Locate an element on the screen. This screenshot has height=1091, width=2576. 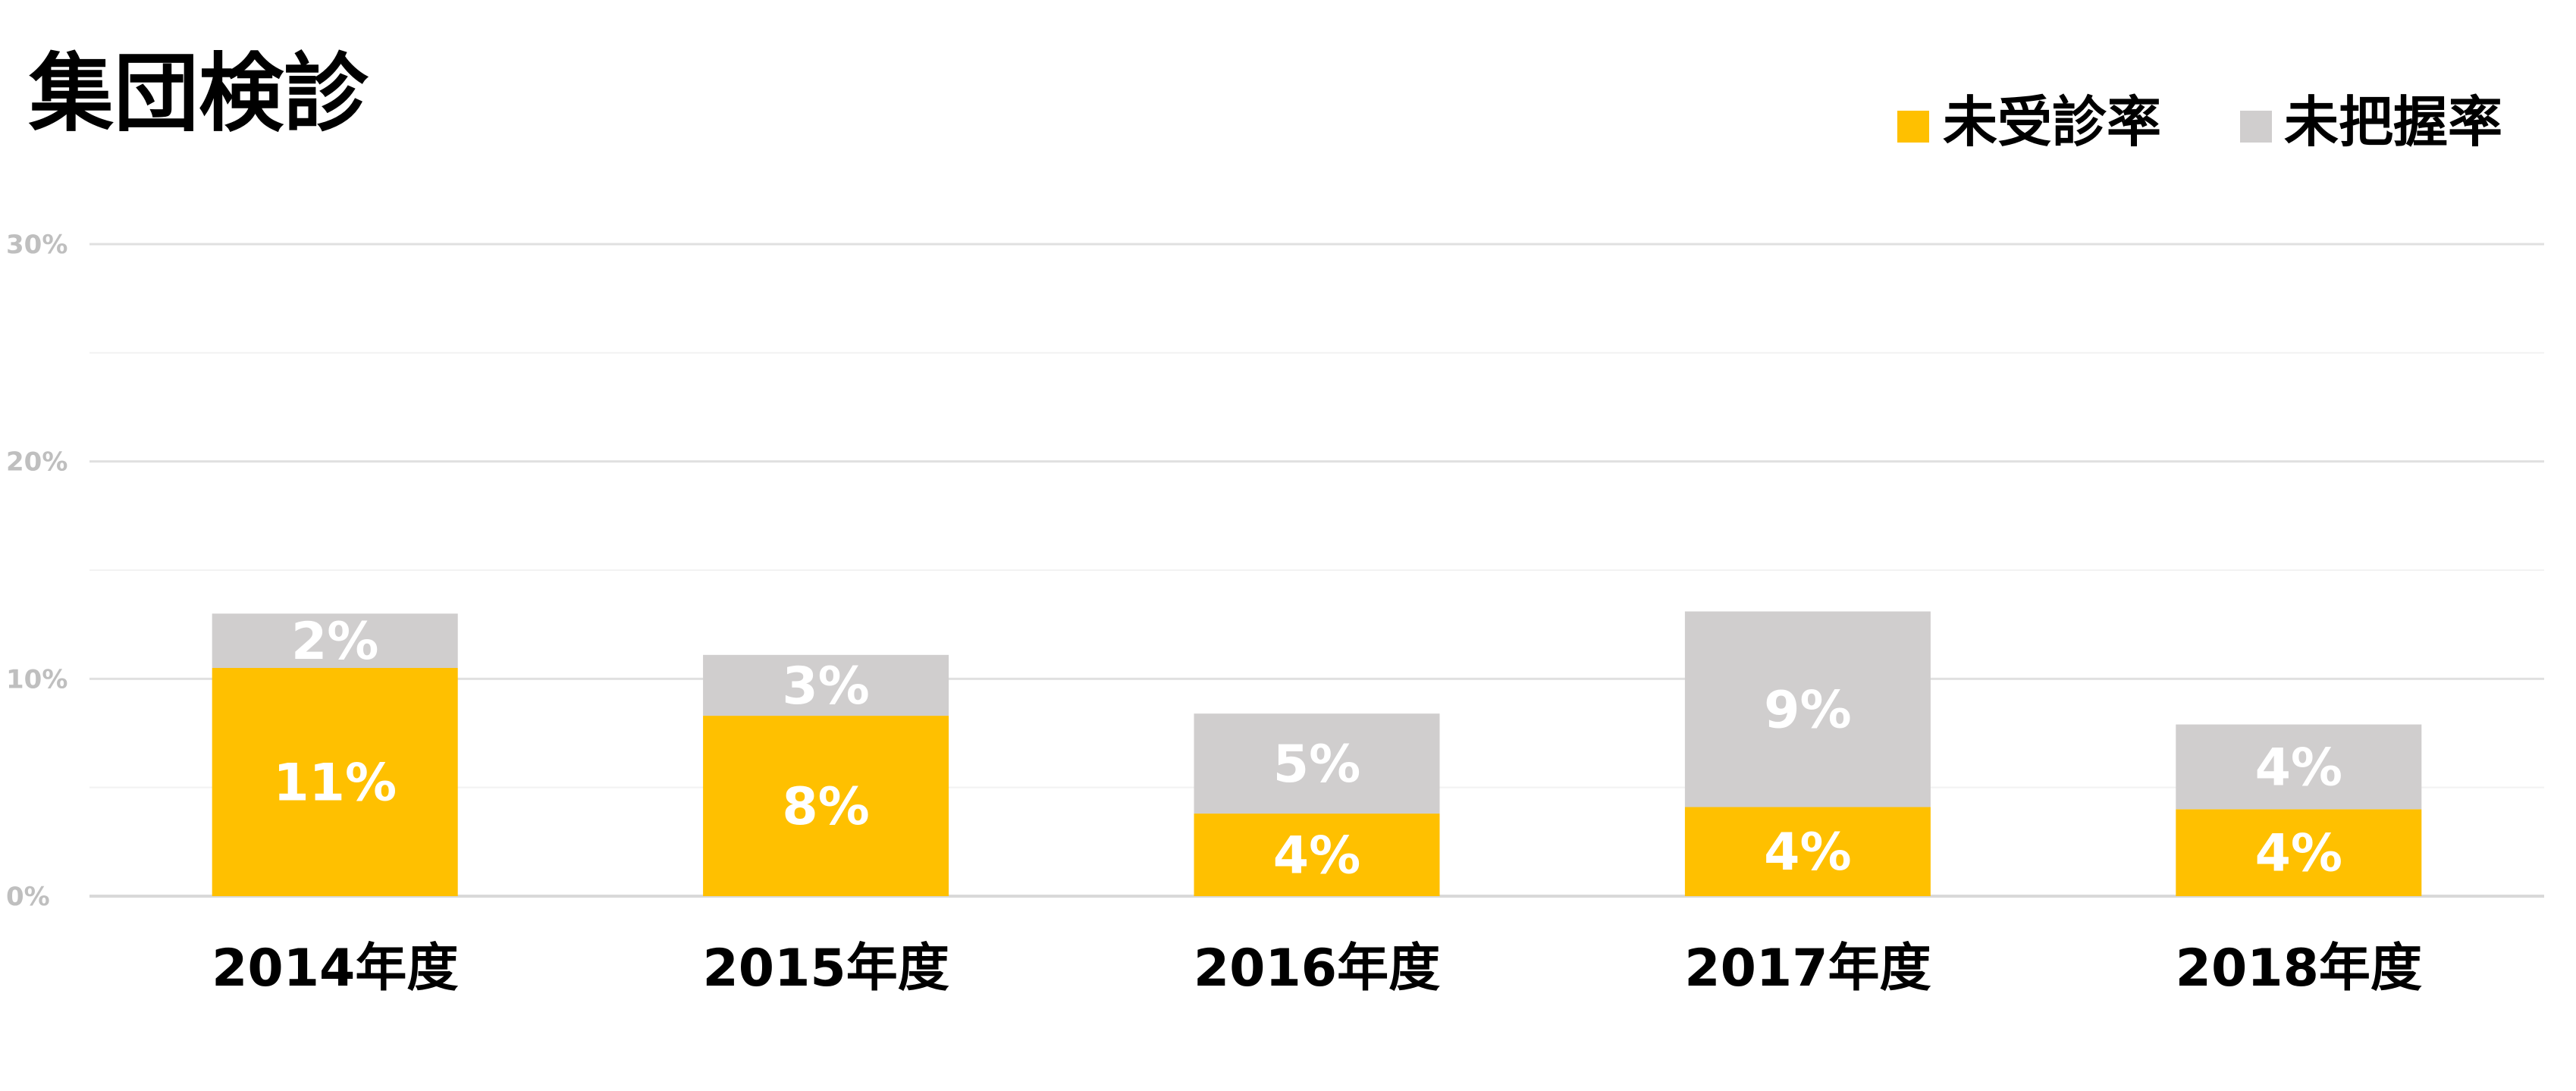
x-tick-label: 2015年度 is located at coordinates (825, 969).